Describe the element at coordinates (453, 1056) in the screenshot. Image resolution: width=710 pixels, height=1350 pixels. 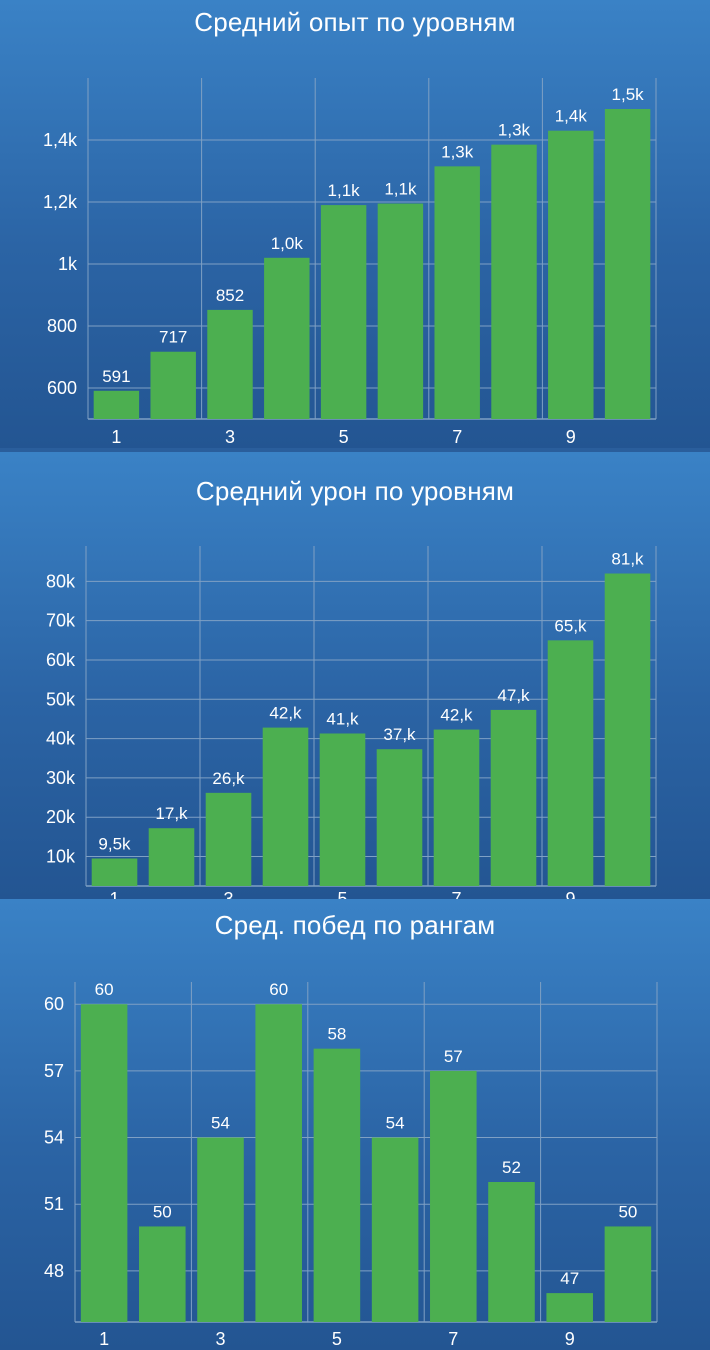
I see `data-label: 57` at that location.